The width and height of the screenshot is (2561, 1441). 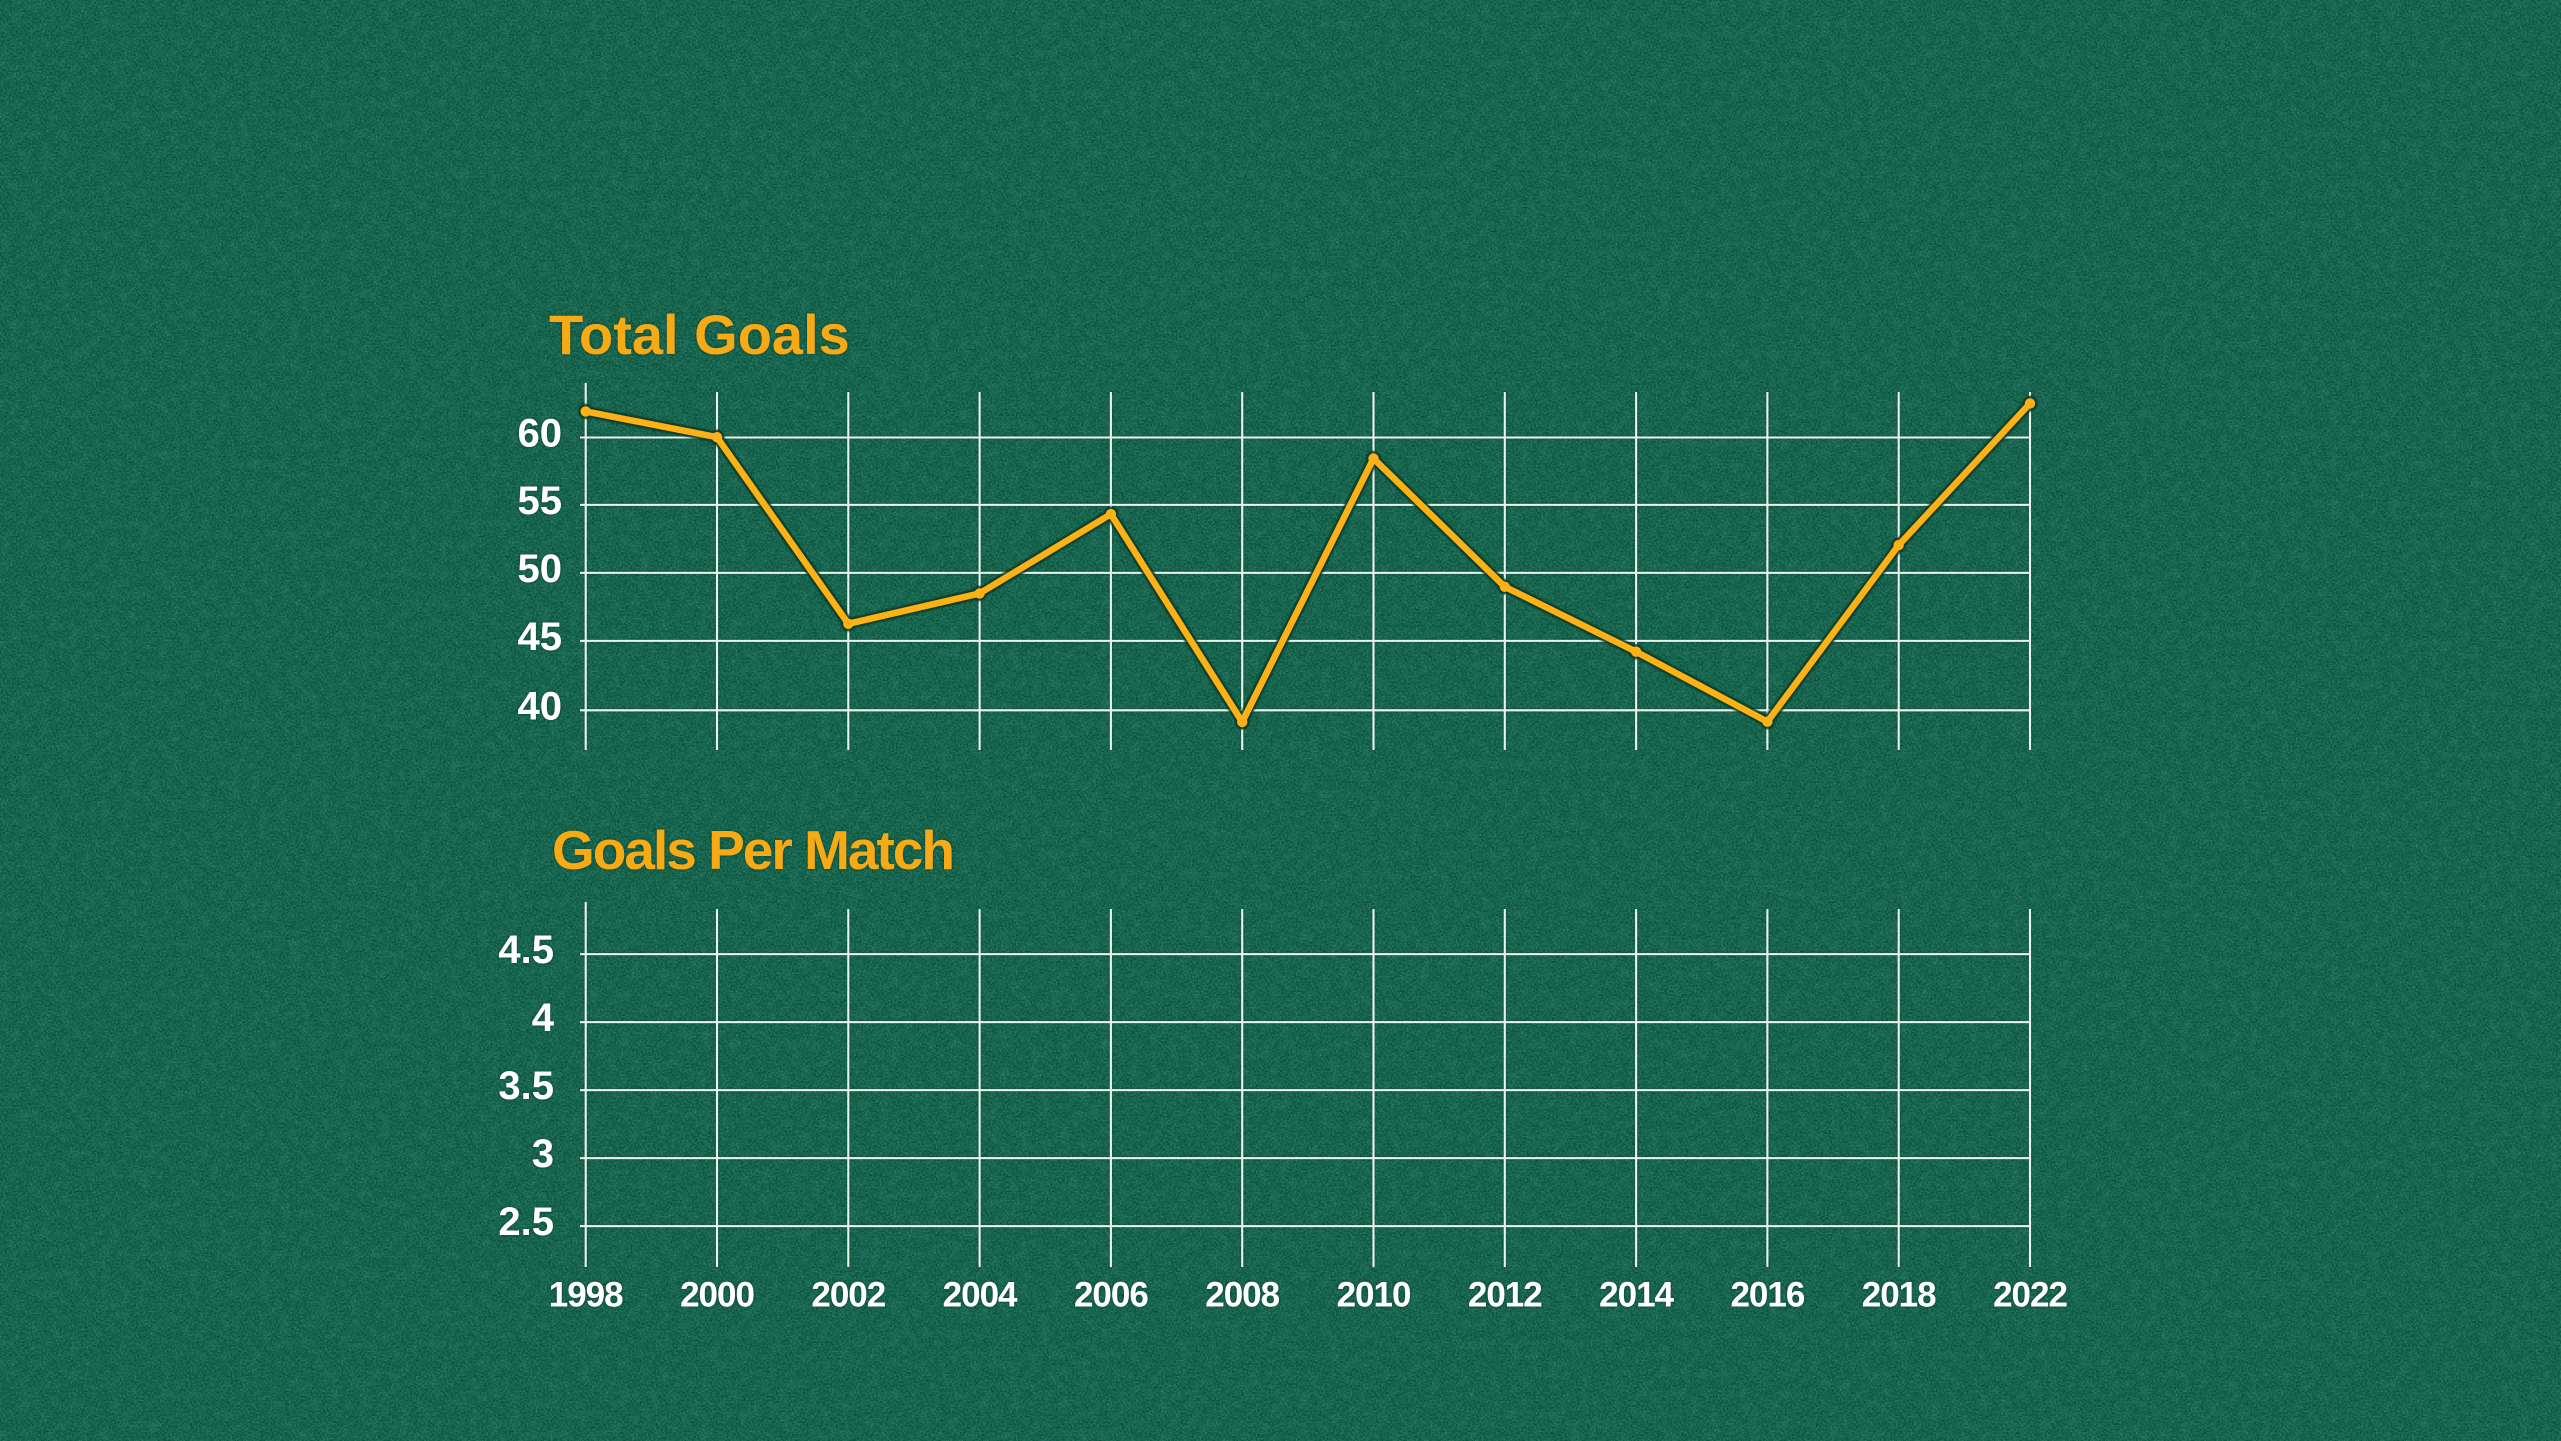 What do you see at coordinates (848, 1295) in the screenshot?
I see `svg-text: 2002` at bounding box center [848, 1295].